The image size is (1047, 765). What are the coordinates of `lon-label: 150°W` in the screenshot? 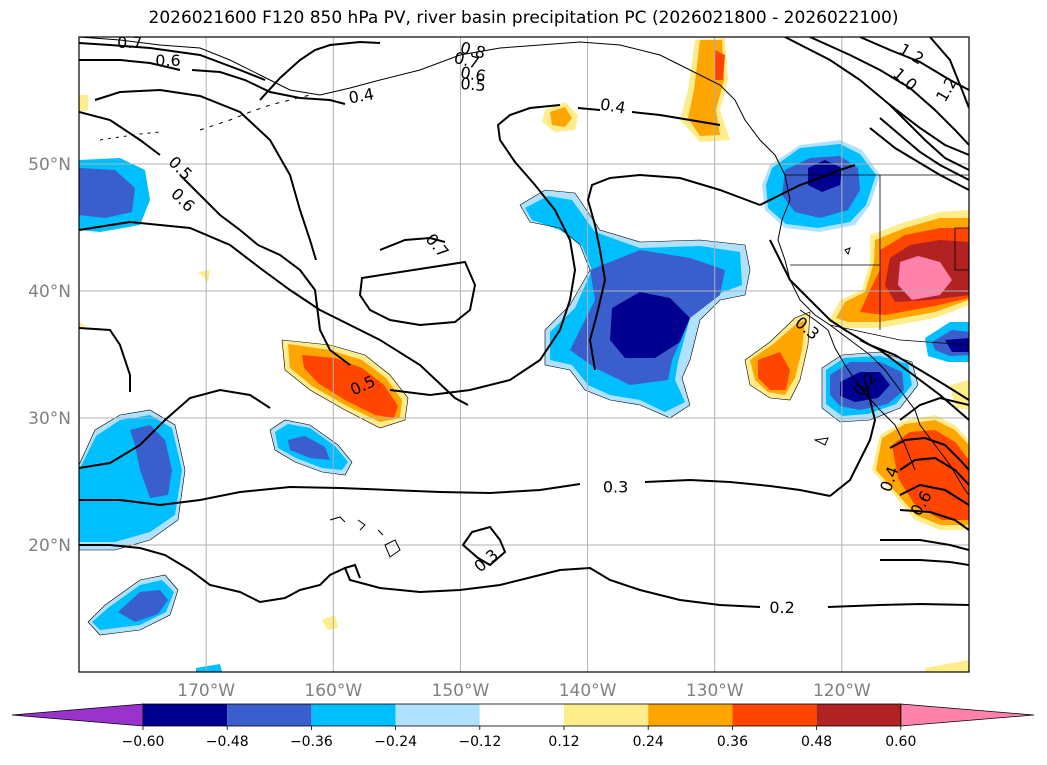 It's located at (461, 691).